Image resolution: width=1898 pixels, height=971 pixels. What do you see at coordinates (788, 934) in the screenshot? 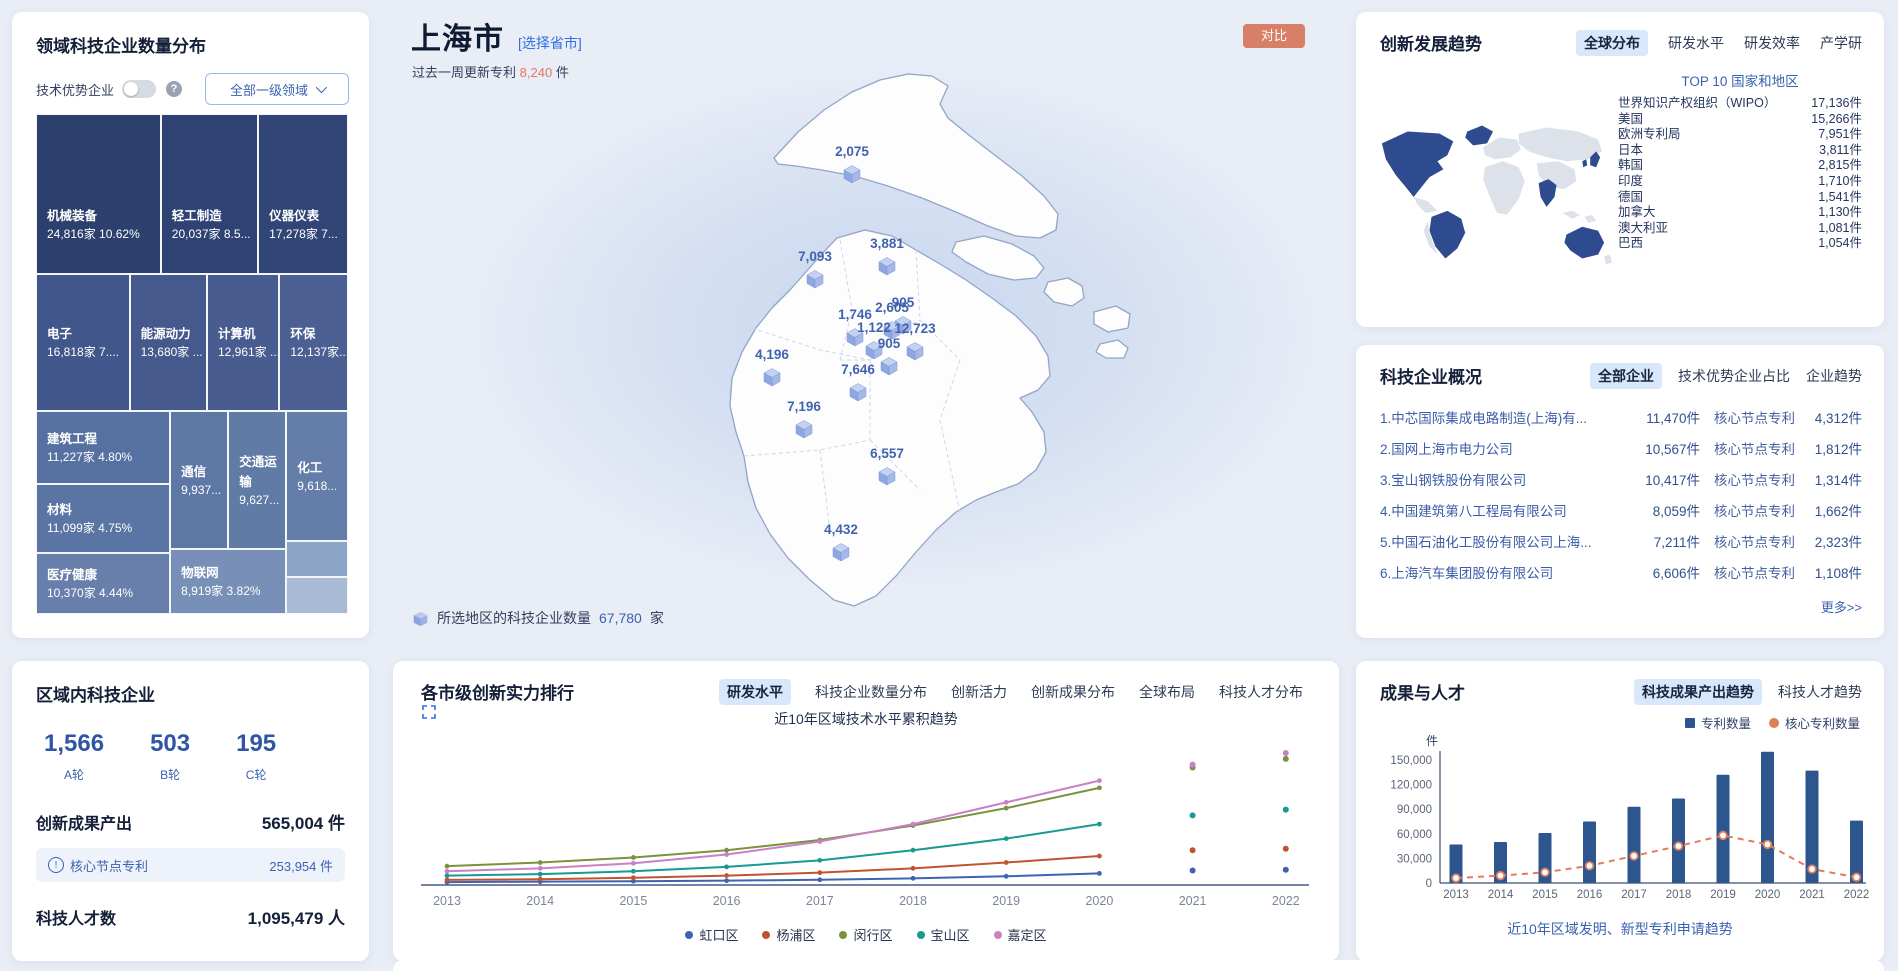
I see `legend-item: 杨浦区` at bounding box center [788, 934].